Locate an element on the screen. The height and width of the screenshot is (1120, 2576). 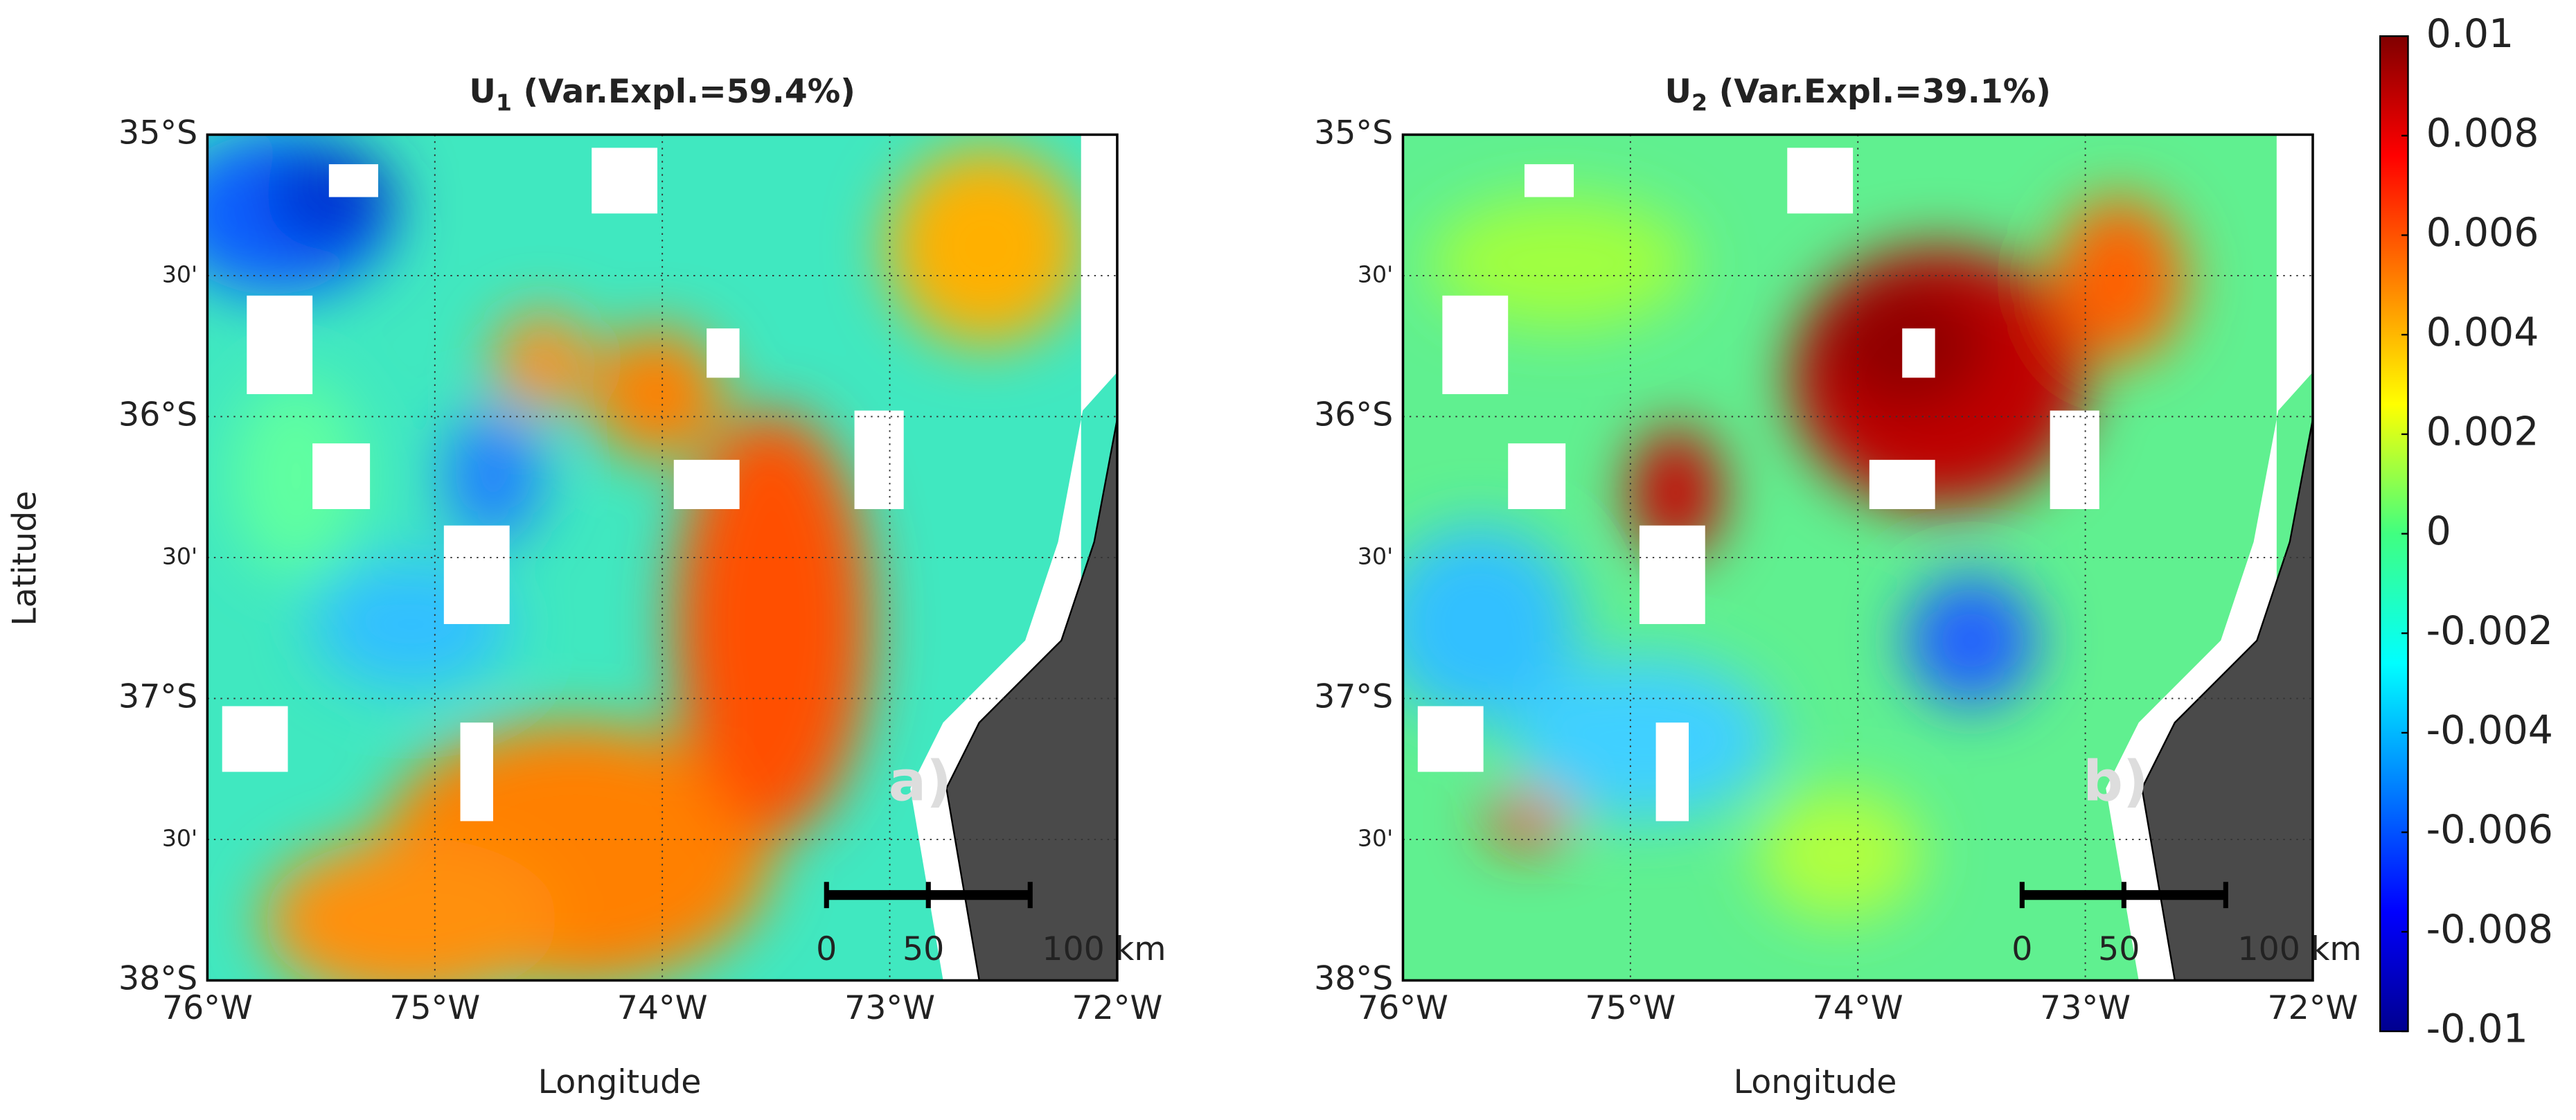
colorbar-tick-label: -0.01 is located at coordinates (2477, 1029).